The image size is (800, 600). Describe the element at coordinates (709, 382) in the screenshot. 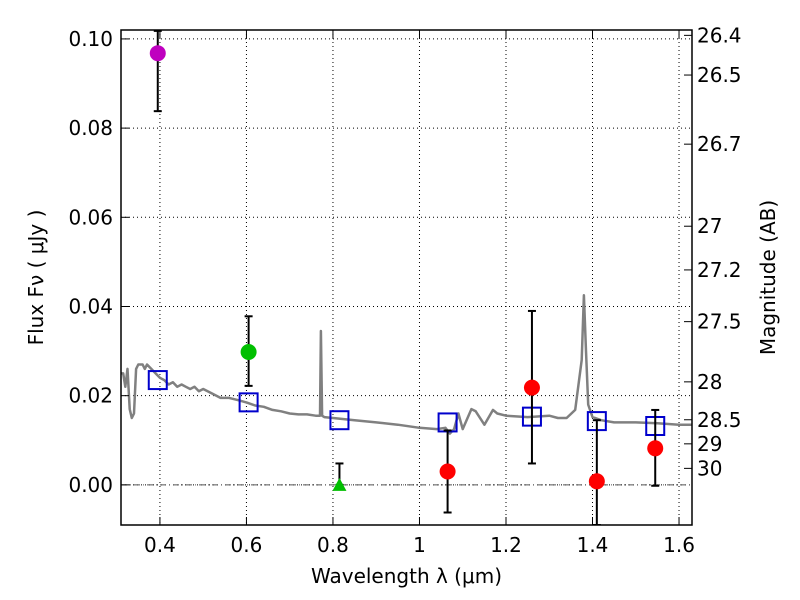

I see `right-tick-label-6: 28` at that location.